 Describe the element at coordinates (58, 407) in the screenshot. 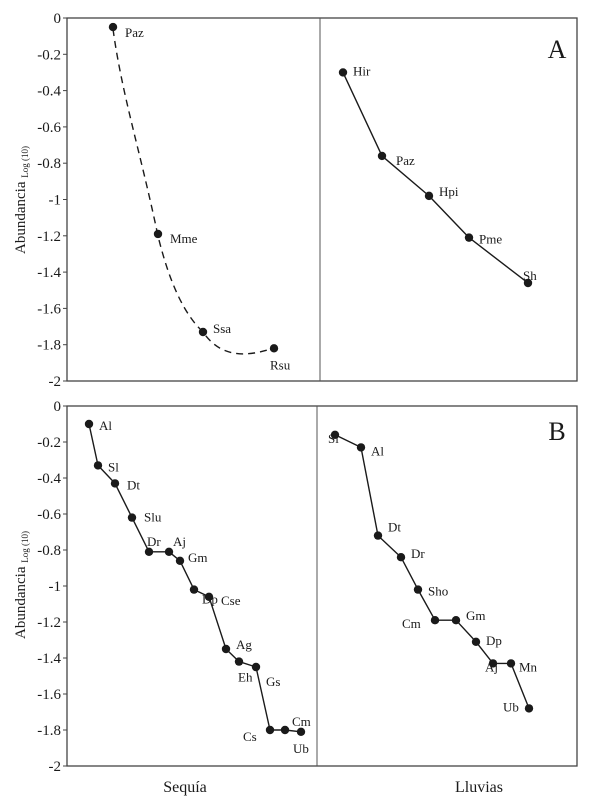

I see `panel-b-y-tick-label: 0` at that location.